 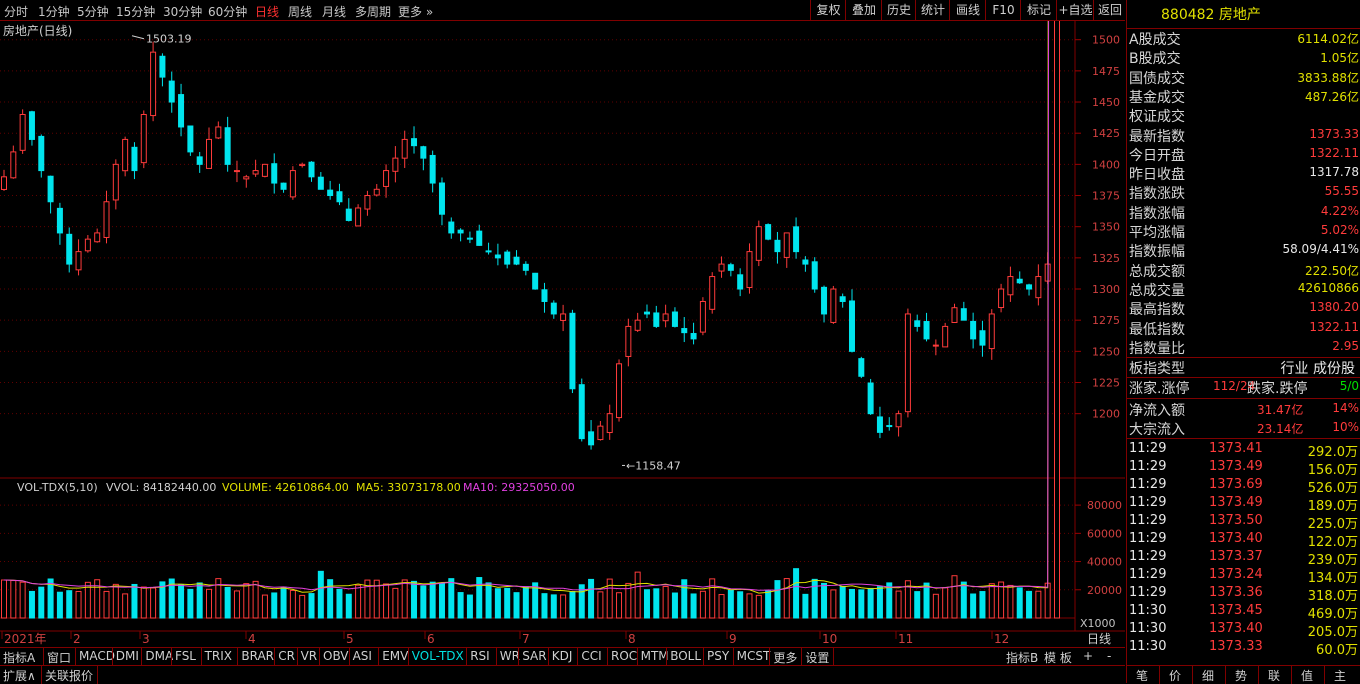 What do you see at coordinates (591, 656) in the screenshot?
I see `indicator-tab-18: CCI` at bounding box center [591, 656].